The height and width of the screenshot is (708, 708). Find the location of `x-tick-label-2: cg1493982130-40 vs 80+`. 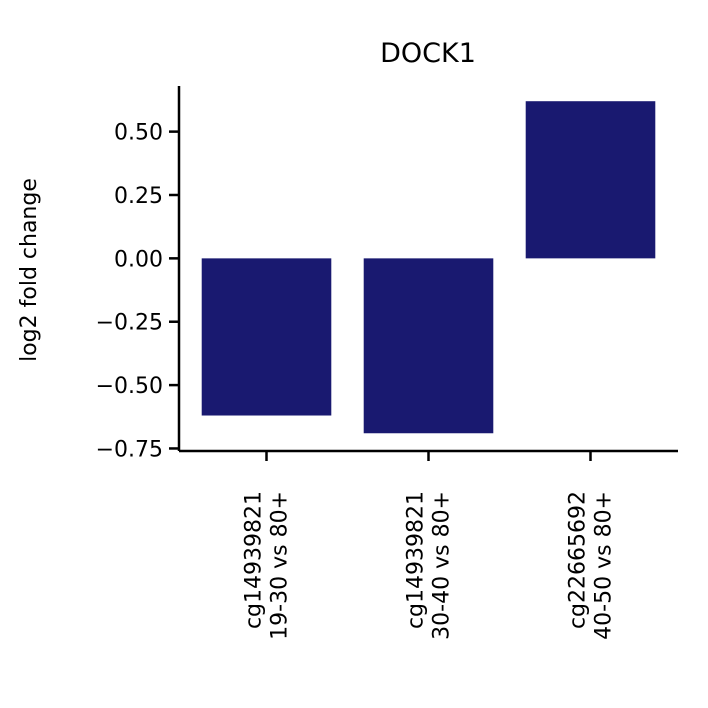

x-tick-label-2: cg1493982130-40 vs 80+ is located at coordinates (429, 565).